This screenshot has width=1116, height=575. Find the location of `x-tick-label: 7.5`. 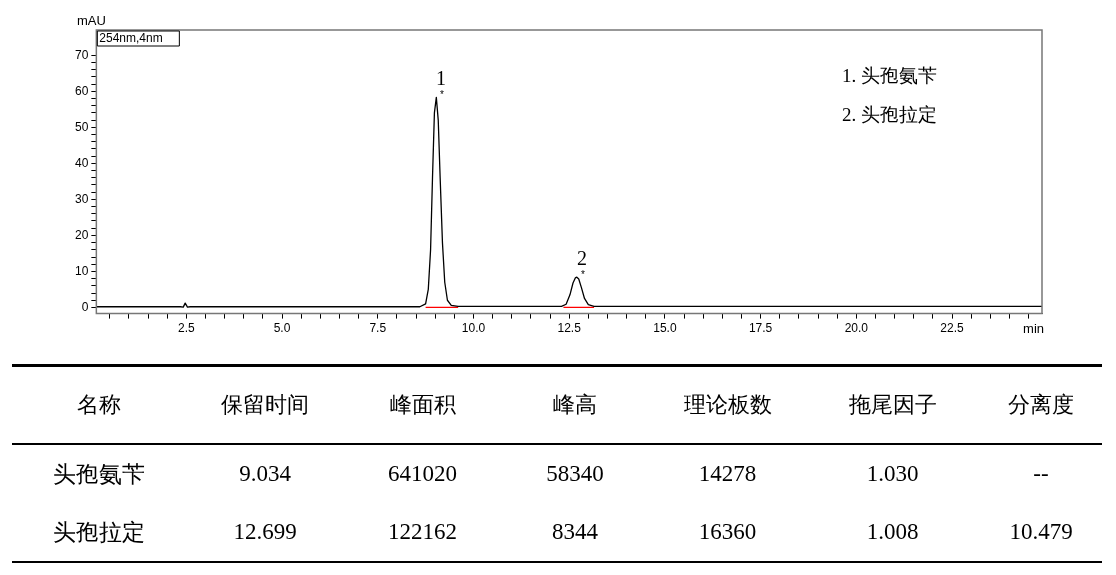

x-tick-label: 7.5 is located at coordinates (378, 328).